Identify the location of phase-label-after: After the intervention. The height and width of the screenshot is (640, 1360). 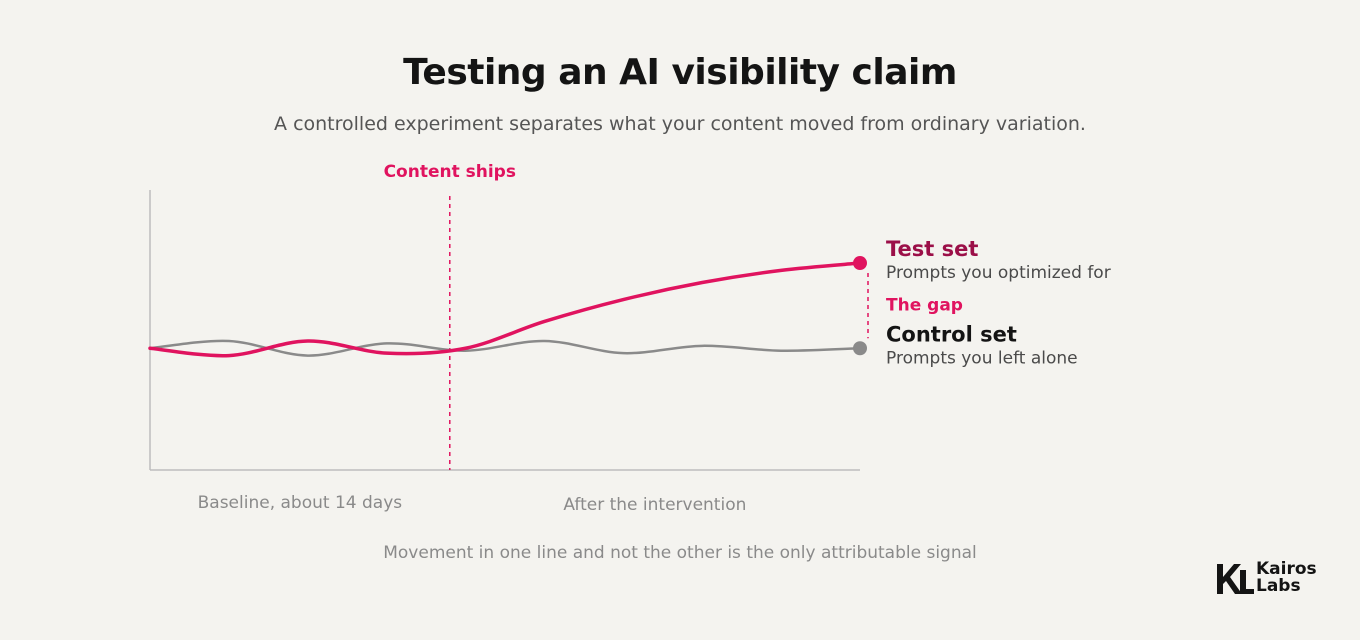
(654, 505).